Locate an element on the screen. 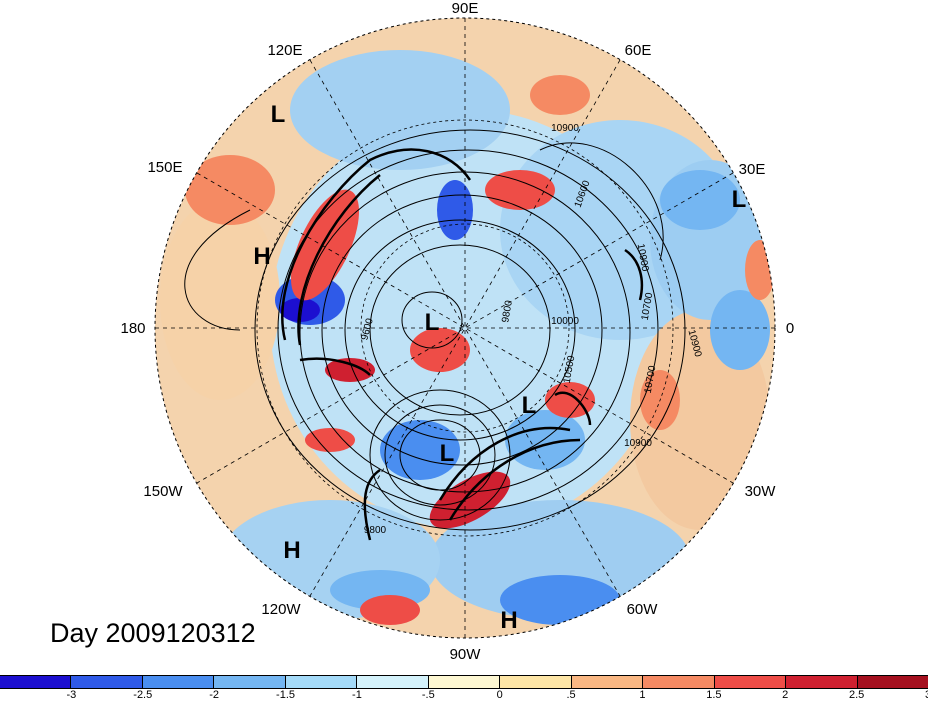 The height and width of the screenshot is (702, 928). lon-label-60w: 60W is located at coordinates (643, 609).